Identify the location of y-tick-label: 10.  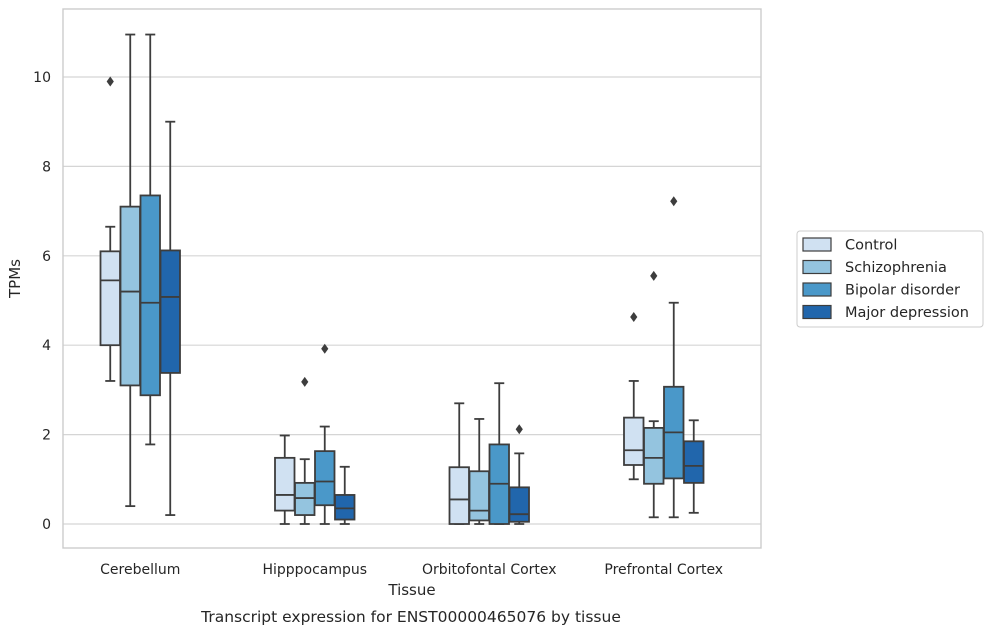
(42, 78).